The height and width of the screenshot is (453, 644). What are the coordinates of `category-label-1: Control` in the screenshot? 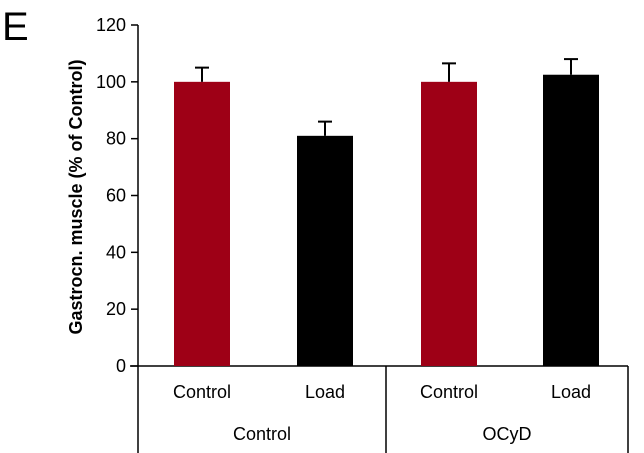 It's located at (202, 392).